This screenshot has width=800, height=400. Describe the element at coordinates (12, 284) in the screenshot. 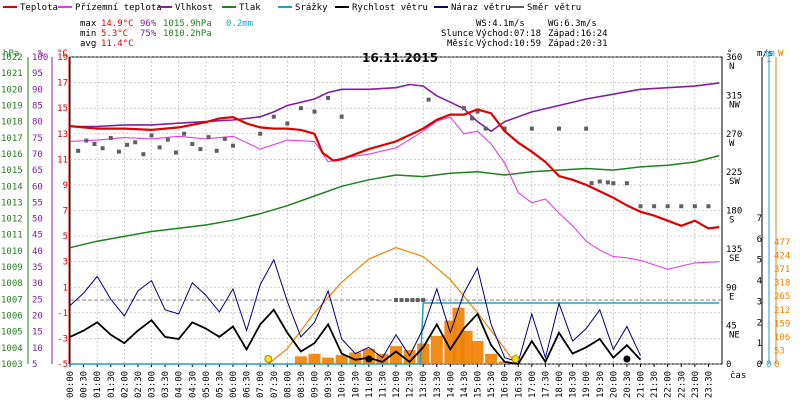

I see `hpa-tick: 1008` at that location.